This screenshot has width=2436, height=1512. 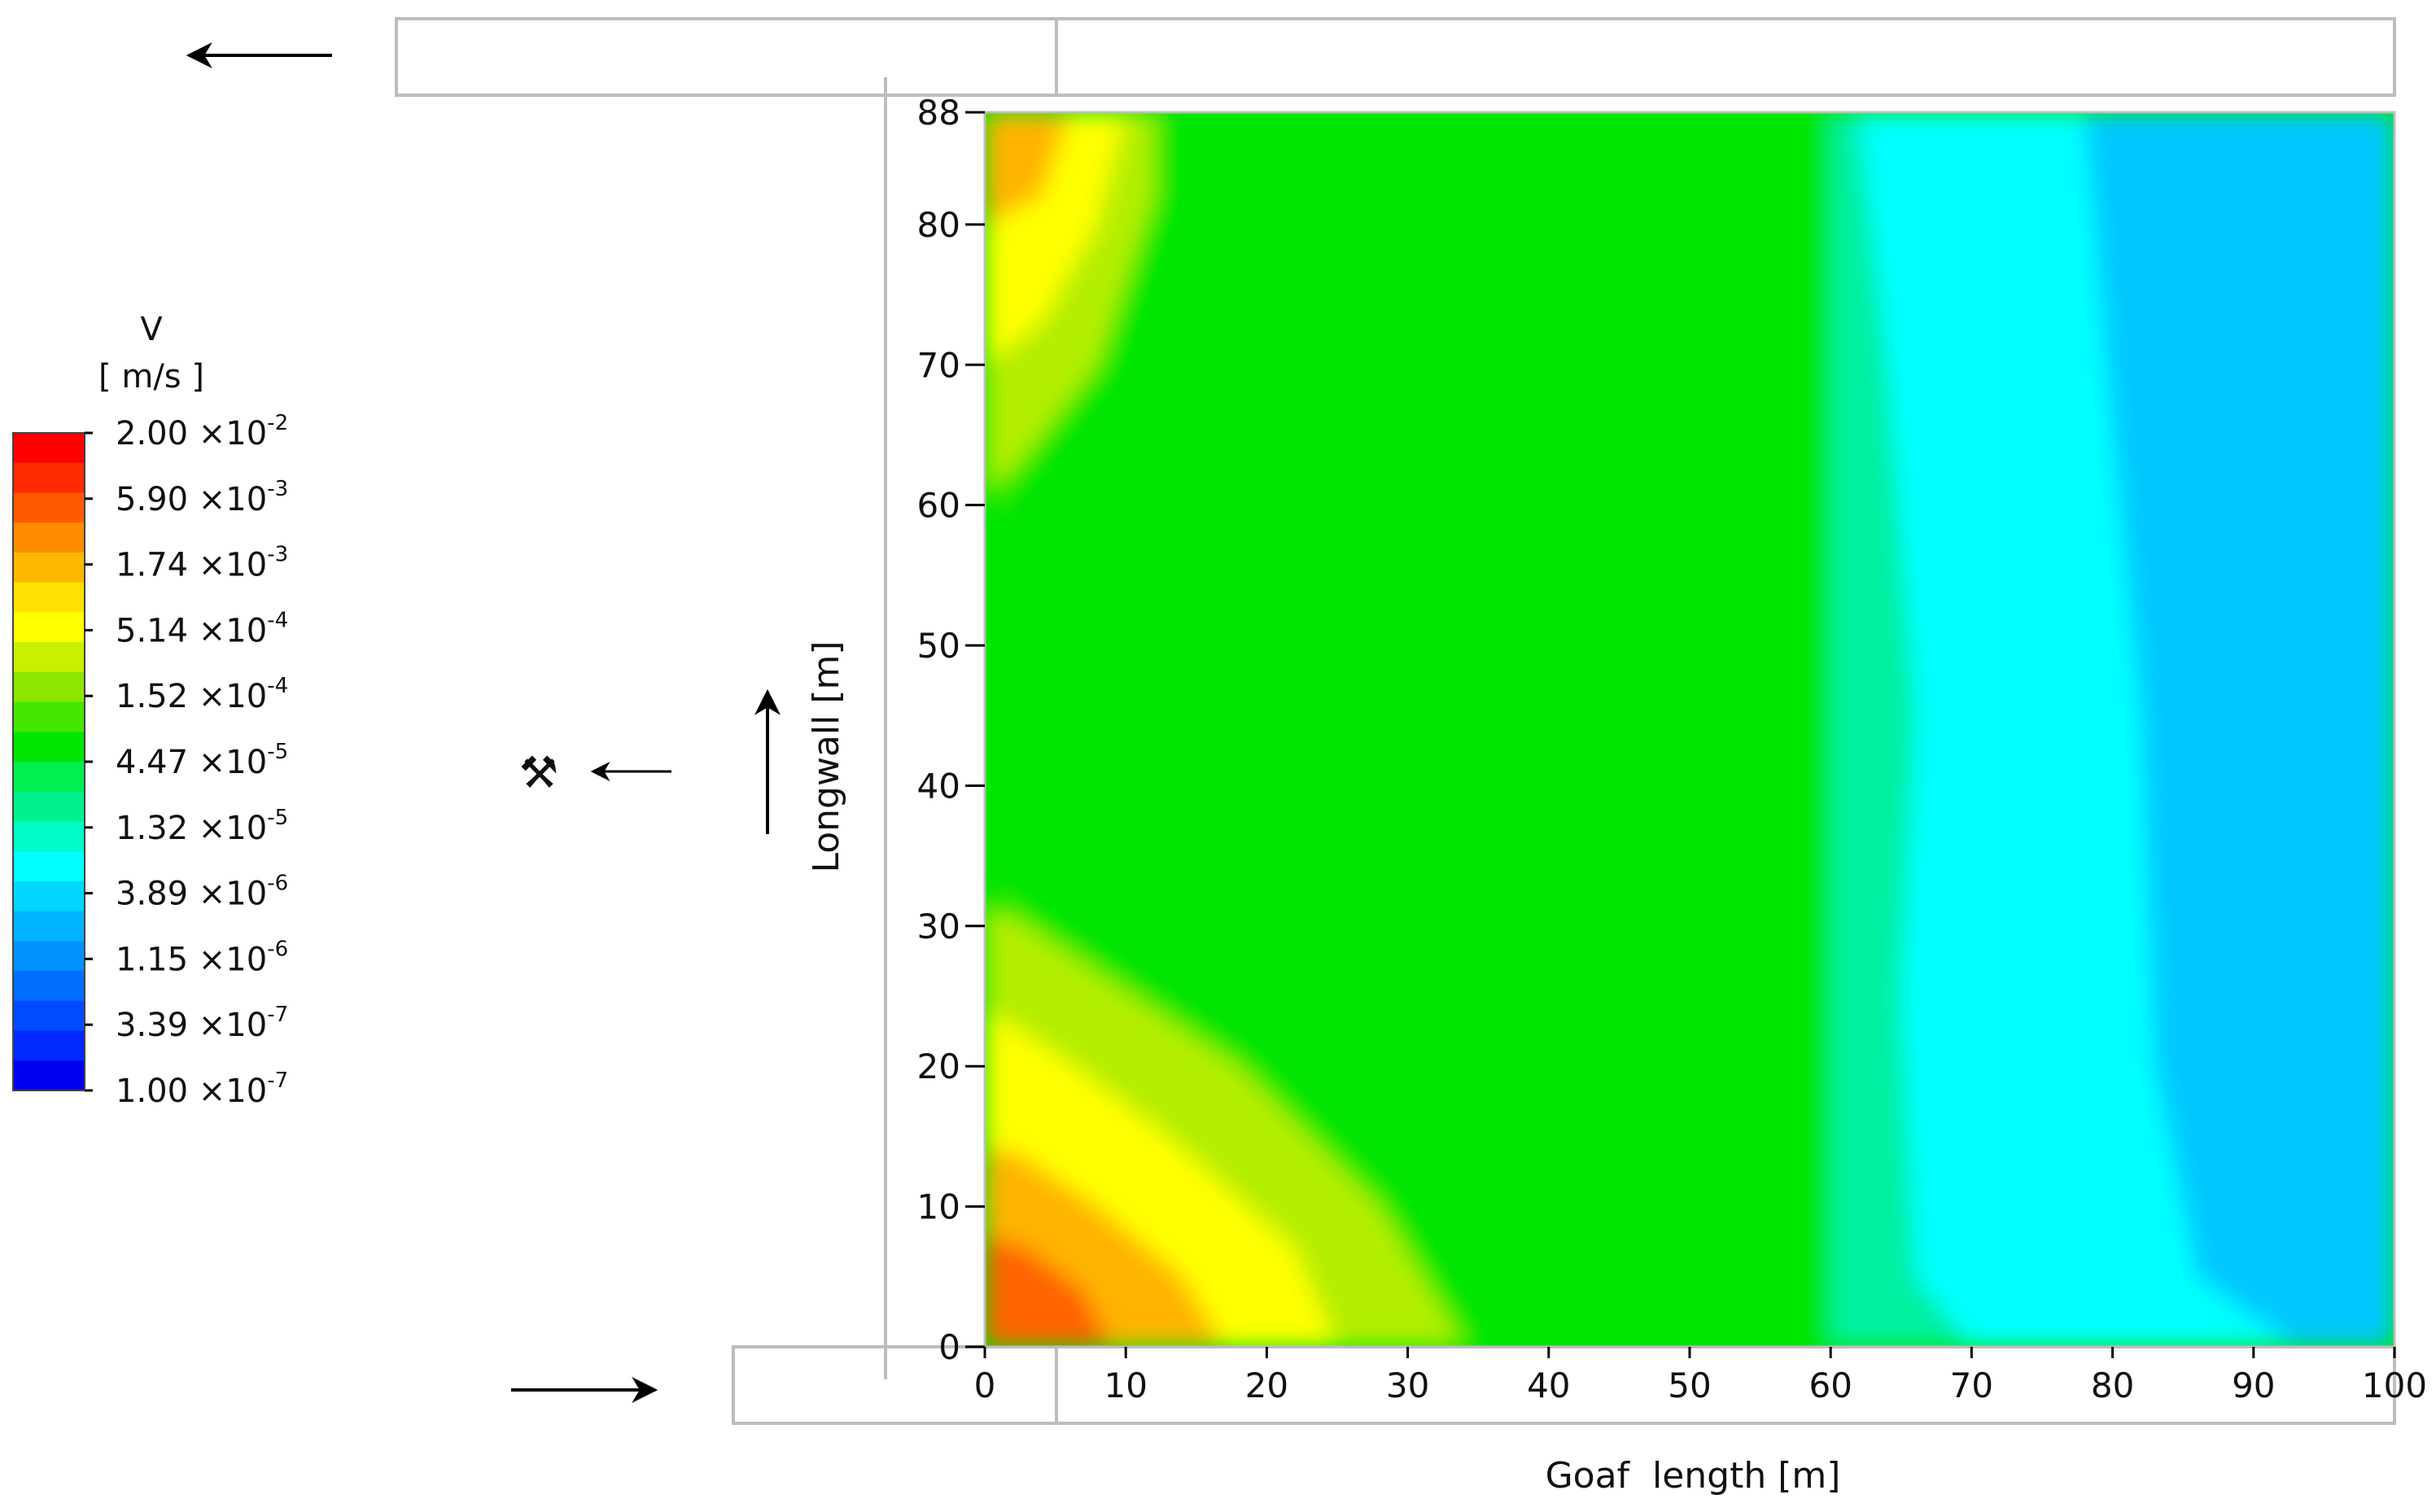 What do you see at coordinates (1548, 1385) in the screenshot?
I see `x-tick-label: 40` at bounding box center [1548, 1385].